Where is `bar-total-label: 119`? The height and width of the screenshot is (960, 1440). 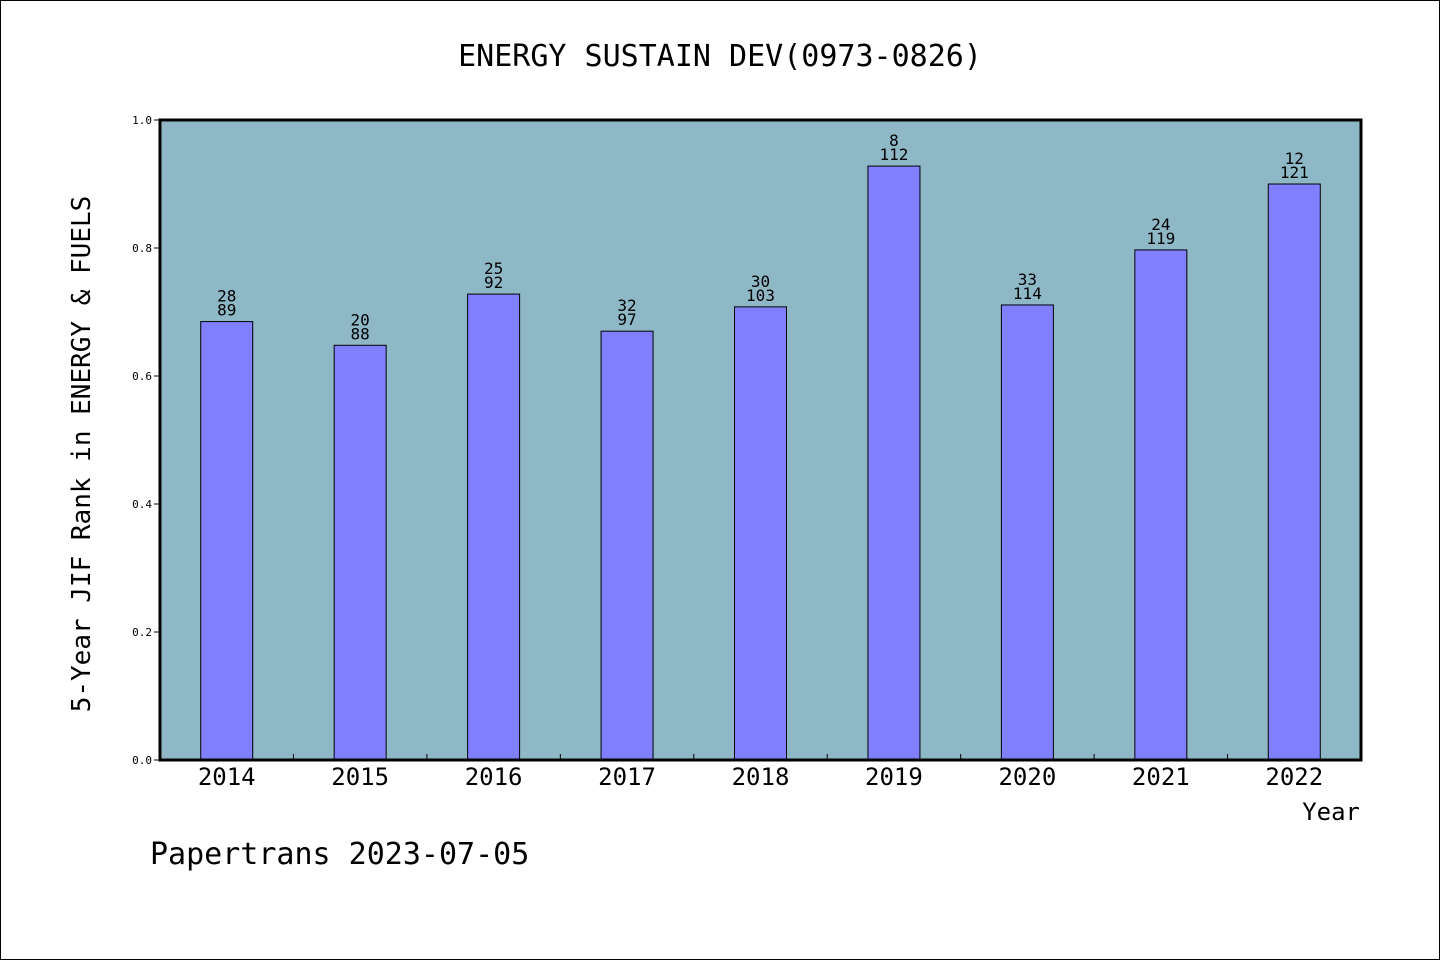
bar-total-label: 119 is located at coordinates (1160, 238).